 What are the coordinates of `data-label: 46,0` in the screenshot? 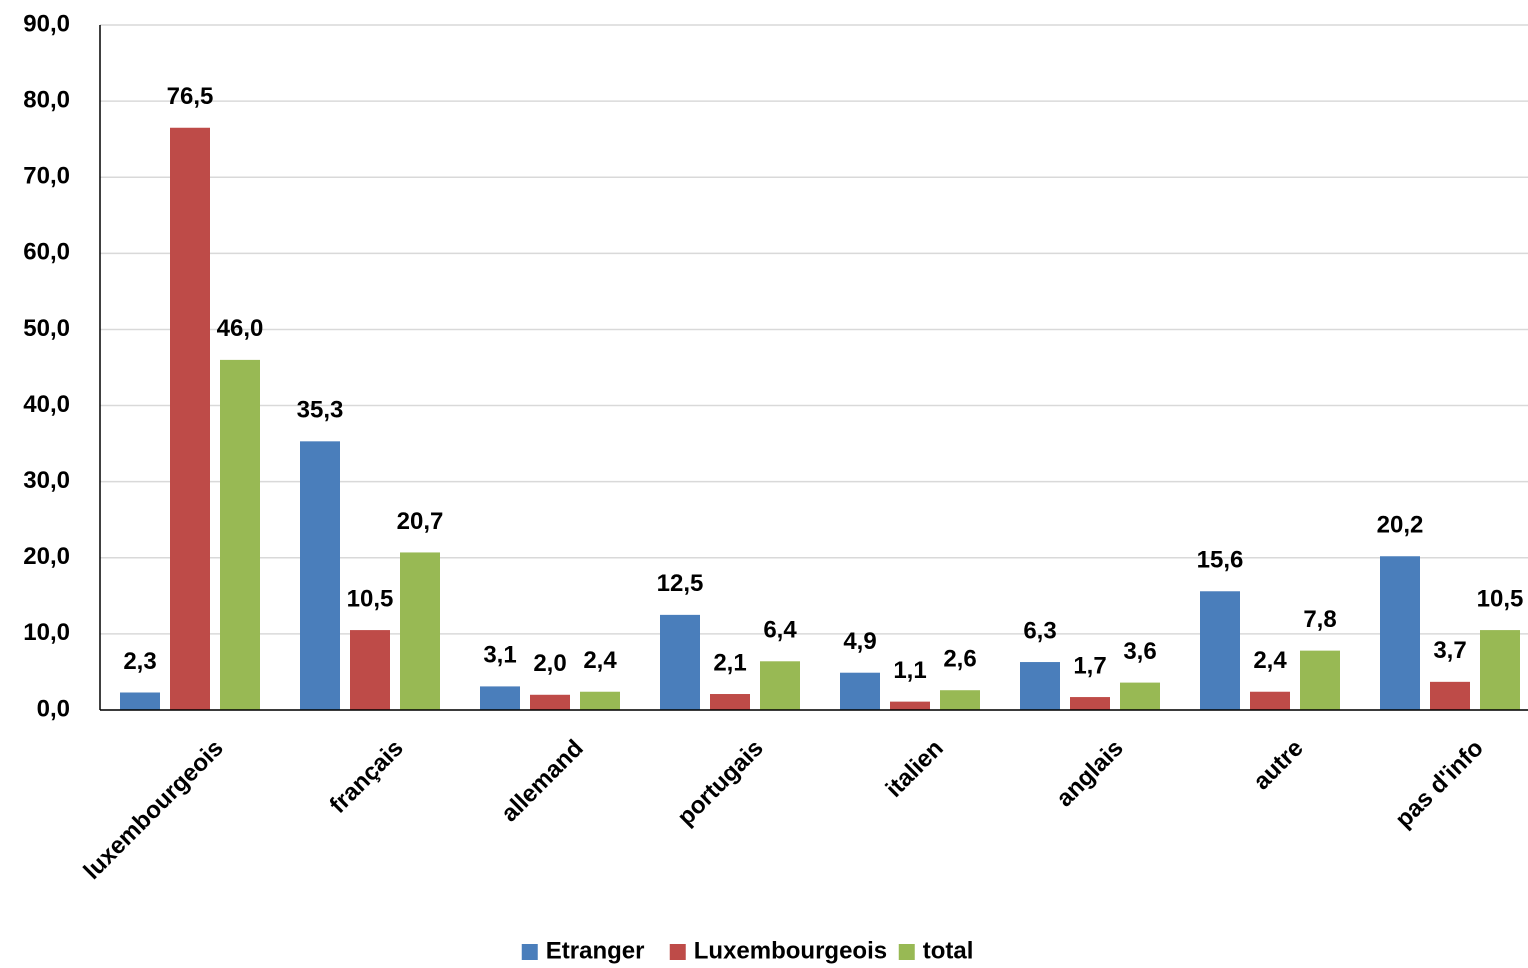 It's located at (240, 328).